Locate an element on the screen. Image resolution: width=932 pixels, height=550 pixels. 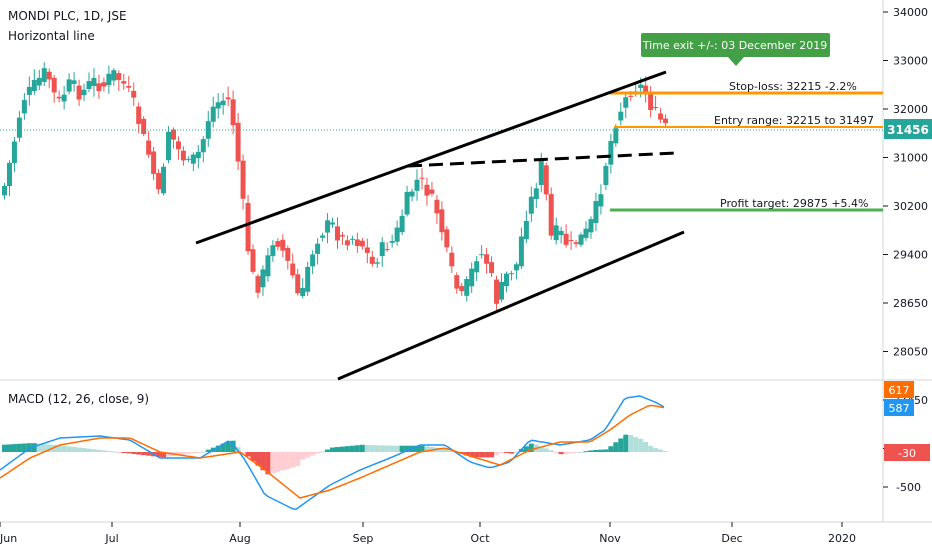
time-exit-callout: Time exit +/-: 03 December 2019 is located at coordinates (735, 49).